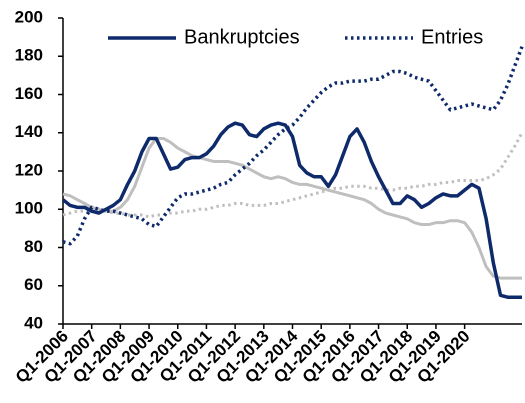 The height and width of the screenshot is (403, 525). I want to click on legend-label: Entries, so click(452, 37).